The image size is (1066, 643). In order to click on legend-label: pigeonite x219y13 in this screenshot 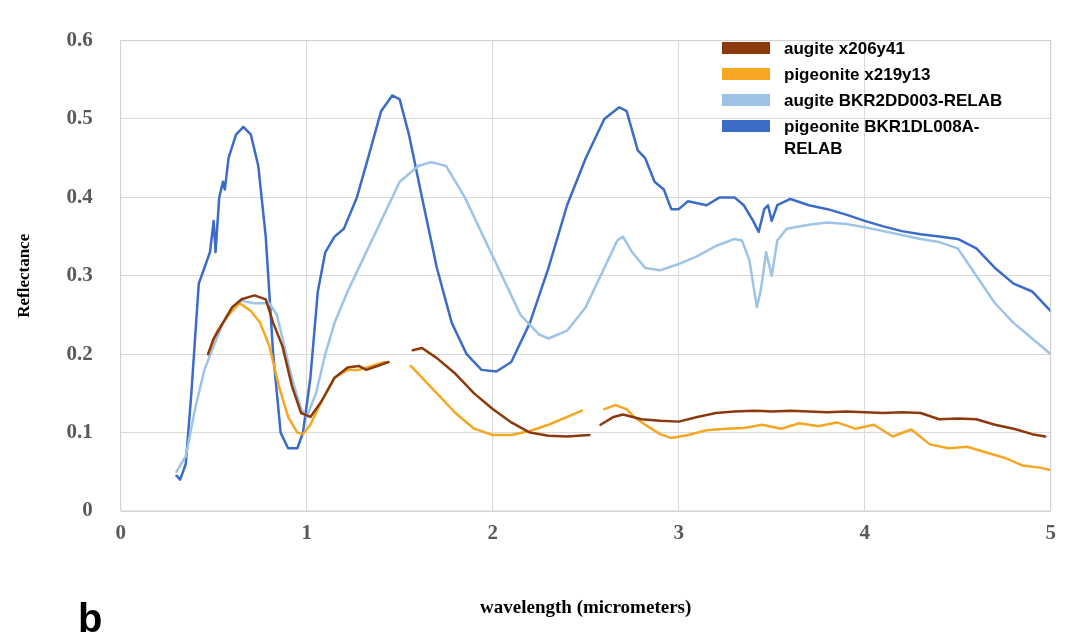, I will do `click(858, 75)`.